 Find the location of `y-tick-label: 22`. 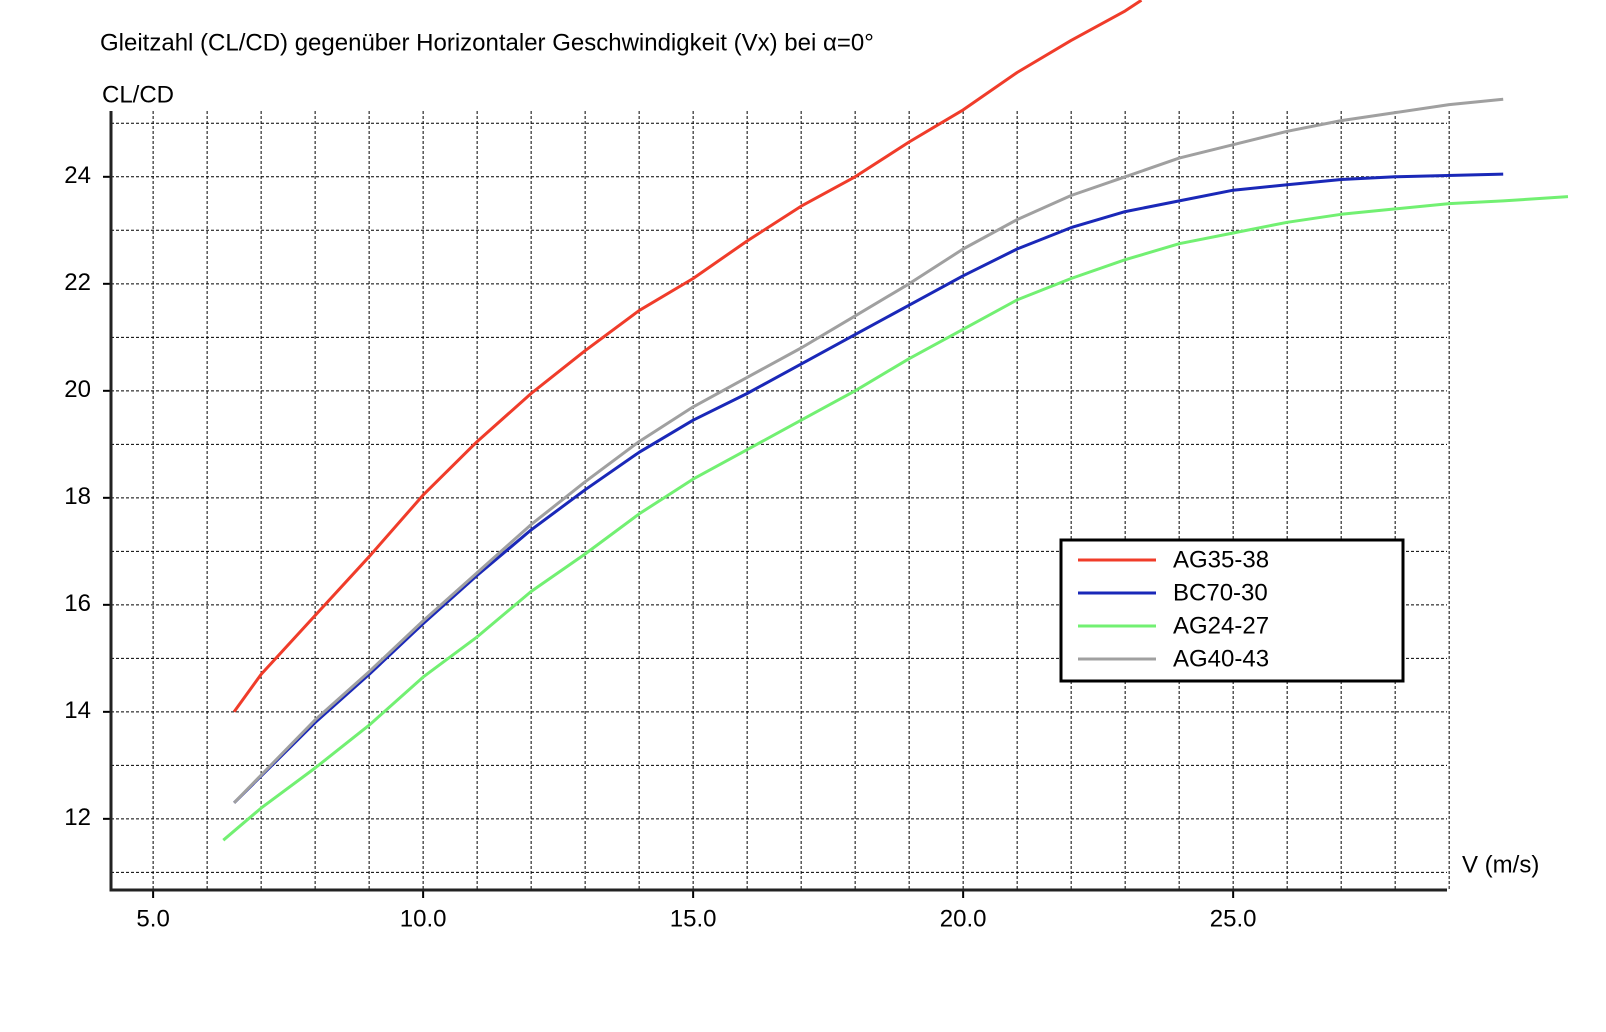

y-tick-label: 22 is located at coordinates (77, 282).